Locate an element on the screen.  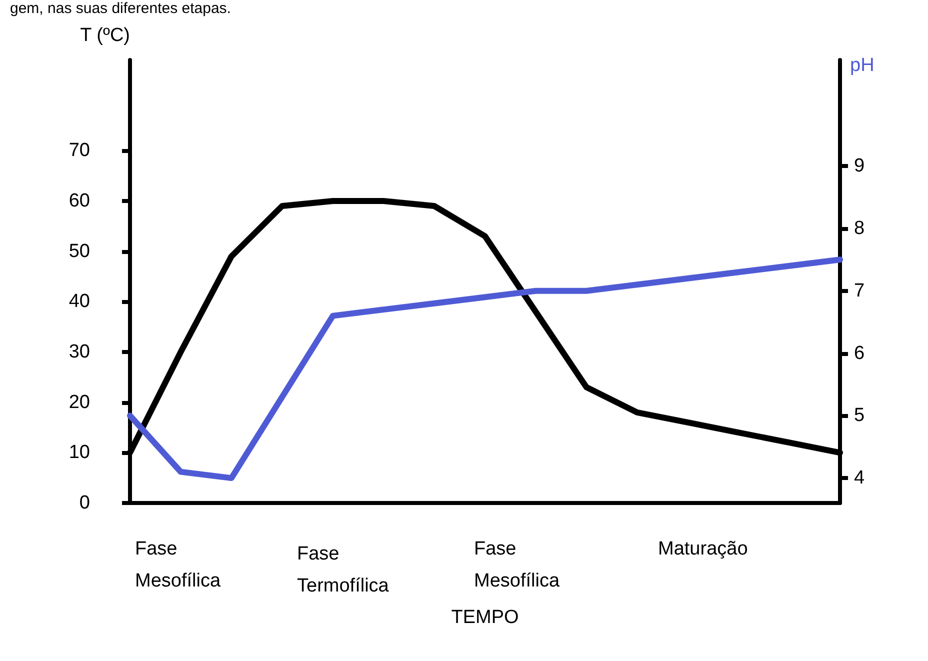
text: Fase Termofílica is located at coordinates (343, 570).